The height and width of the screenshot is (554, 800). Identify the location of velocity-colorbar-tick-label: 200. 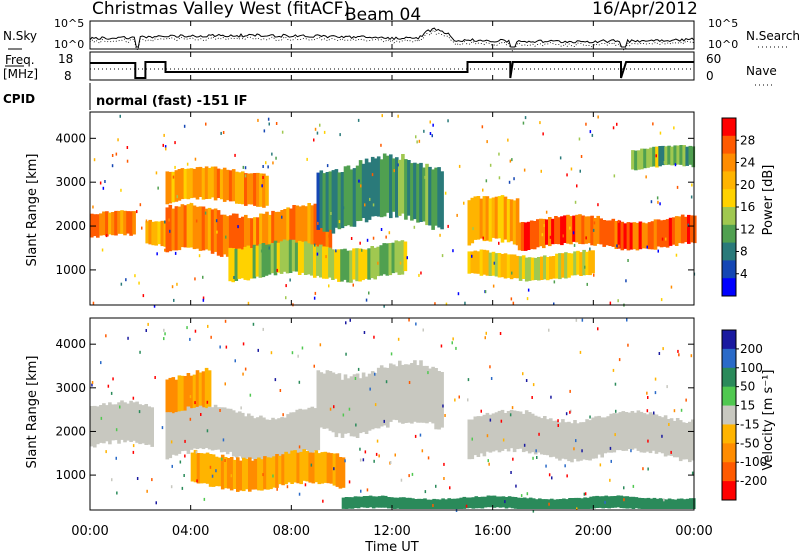
(751, 349).